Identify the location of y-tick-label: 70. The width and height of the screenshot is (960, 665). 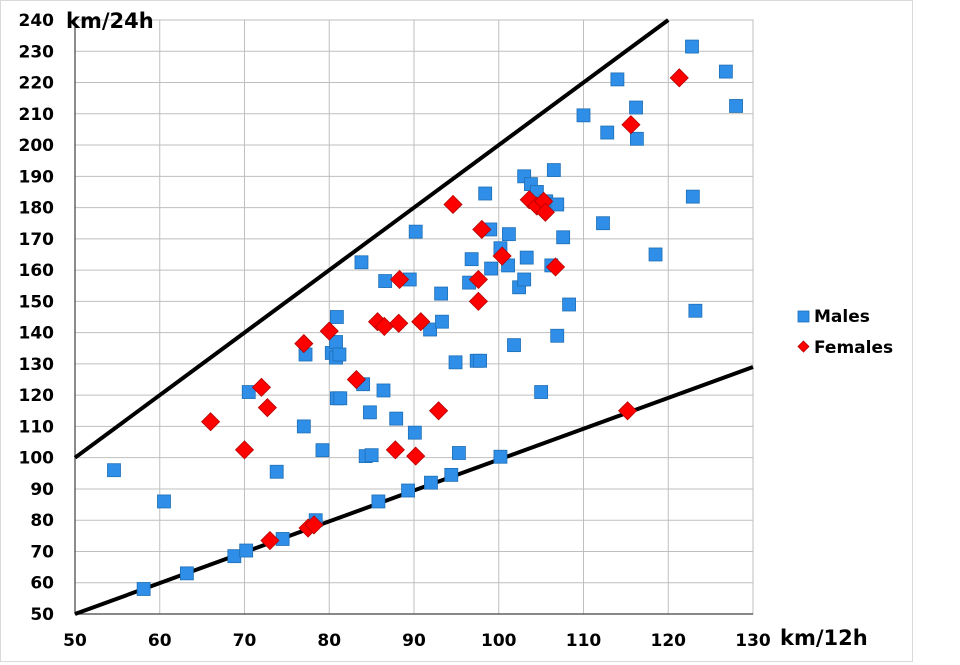
(42, 552).